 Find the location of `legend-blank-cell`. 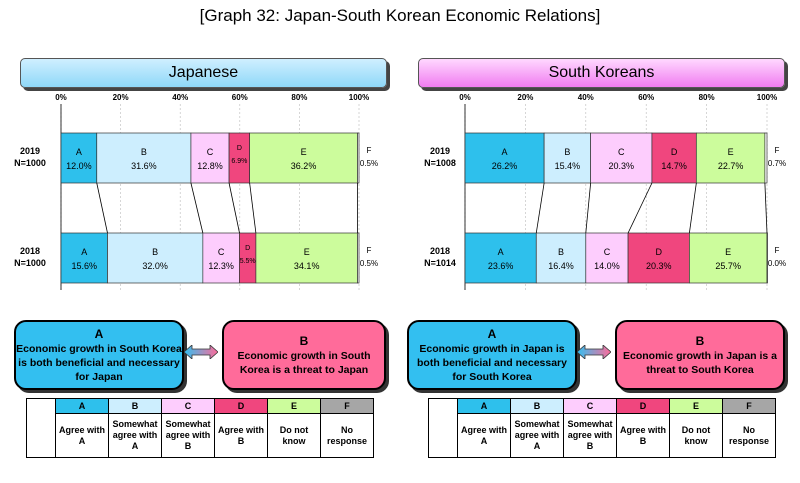

legend-blank-cell is located at coordinates (443, 428).